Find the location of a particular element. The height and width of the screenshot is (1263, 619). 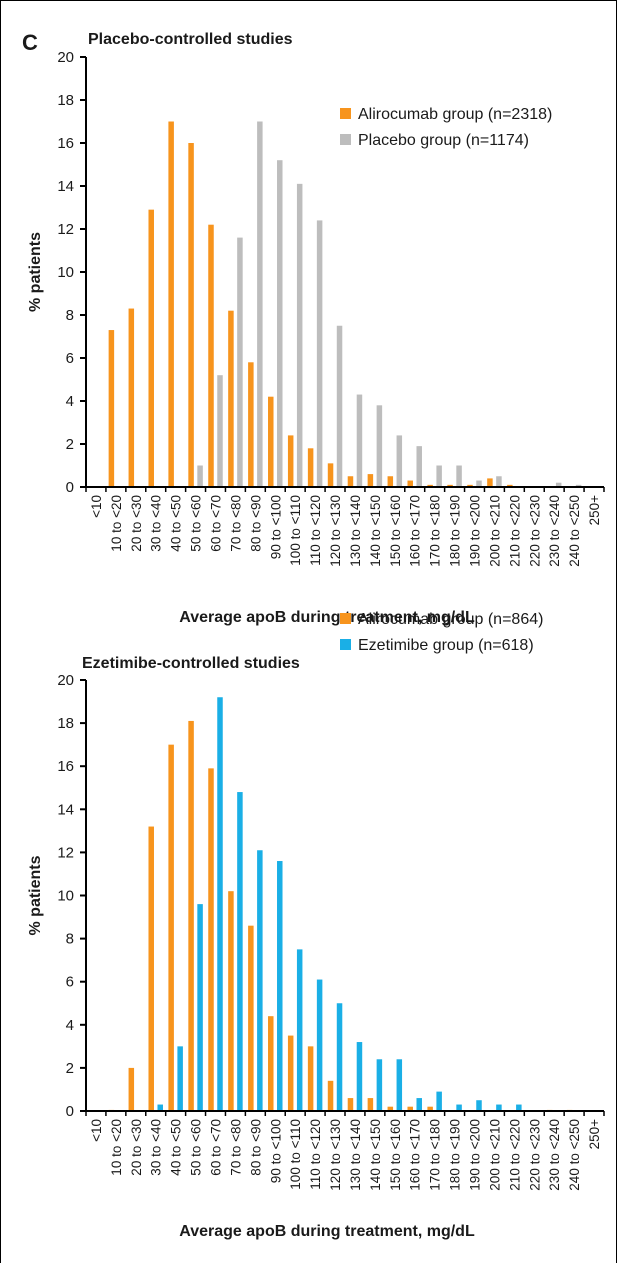

x-tick-label: 190 to <200 is located at coordinates (475, 1155).